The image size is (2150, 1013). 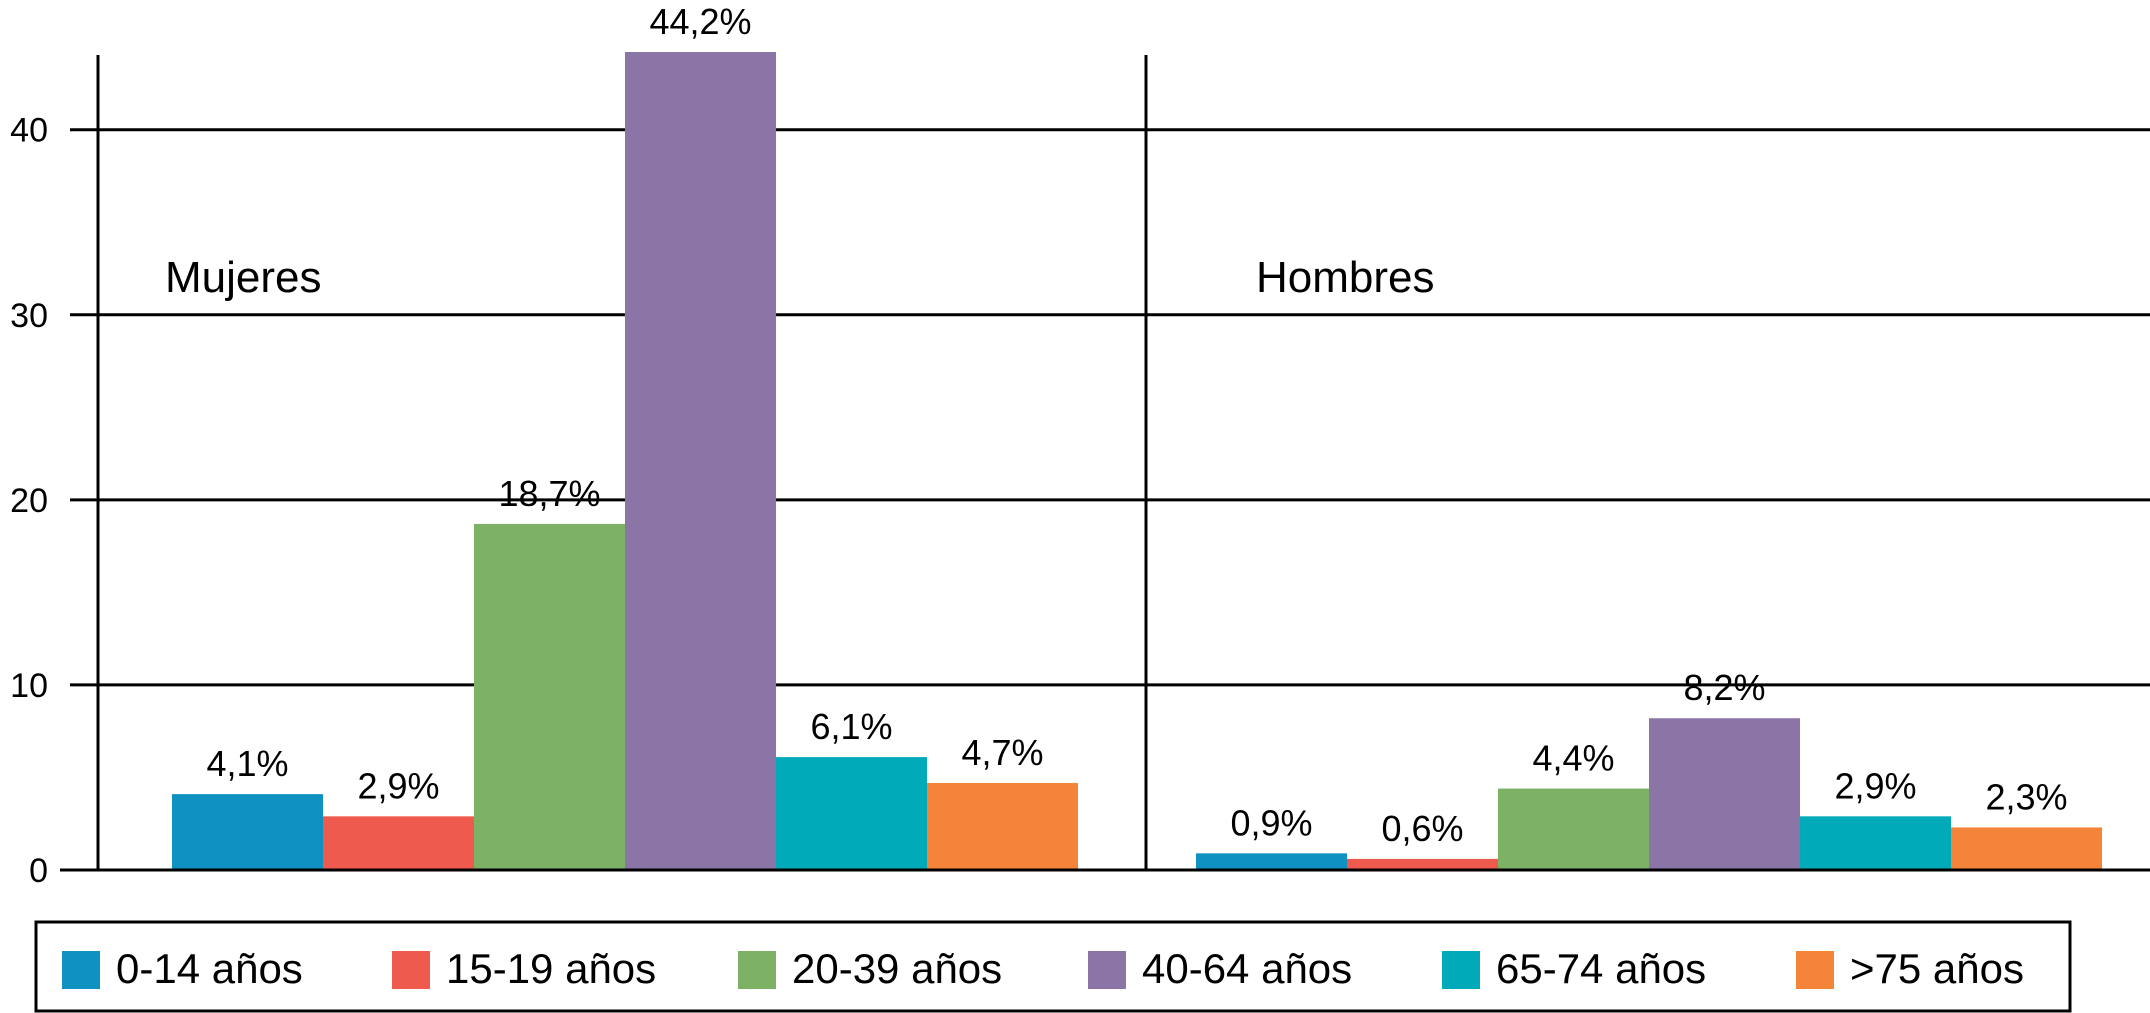 What do you see at coordinates (851, 726) in the screenshot?
I see `data-label: 6,1%` at bounding box center [851, 726].